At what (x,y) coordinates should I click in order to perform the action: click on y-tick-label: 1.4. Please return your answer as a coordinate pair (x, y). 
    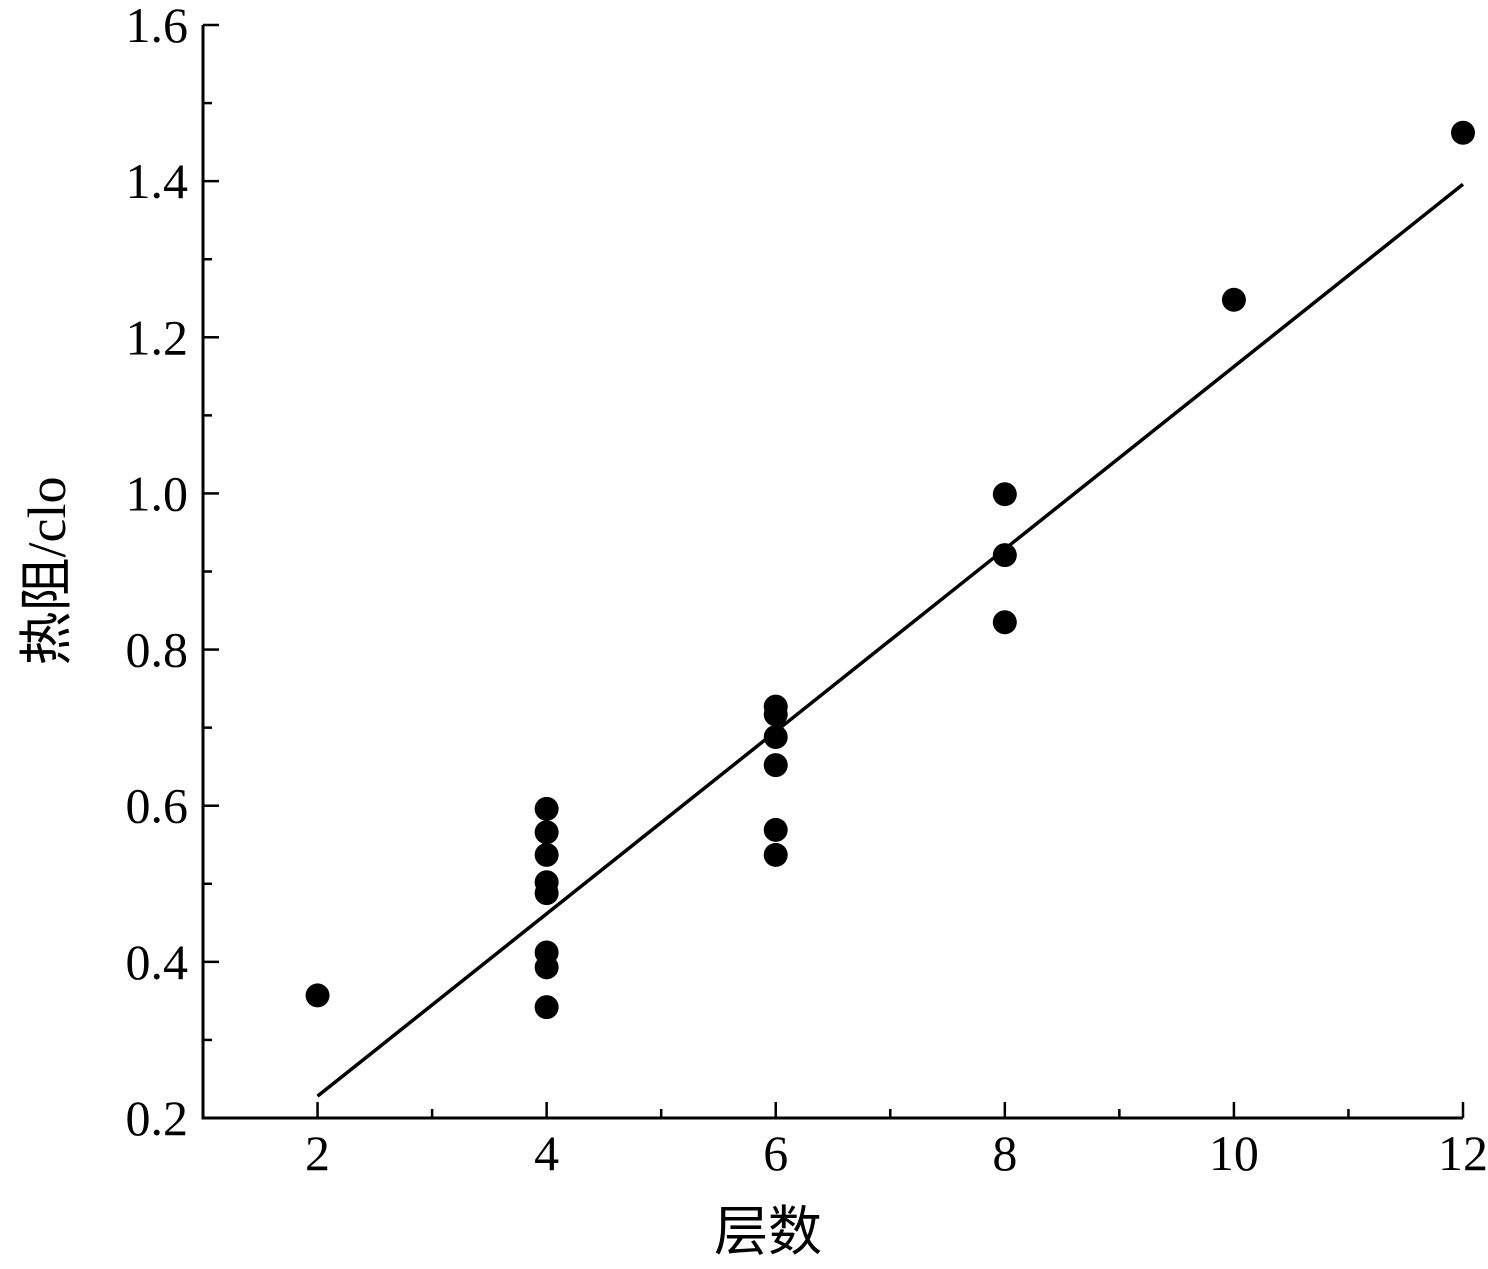
    Looking at the image, I should click on (157, 181).